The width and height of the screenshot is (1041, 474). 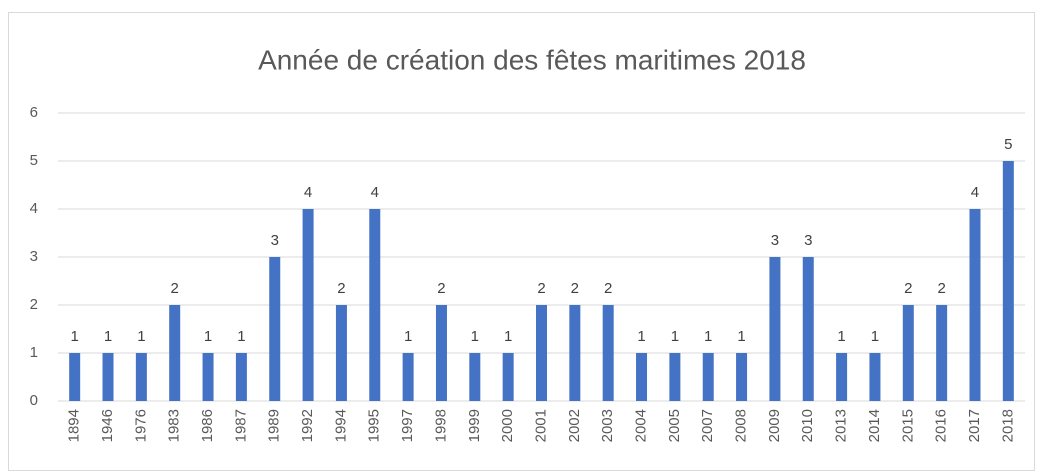 What do you see at coordinates (474, 425) in the screenshot?
I see `x-tick-label: 1999` at bounding box center [474, 425].